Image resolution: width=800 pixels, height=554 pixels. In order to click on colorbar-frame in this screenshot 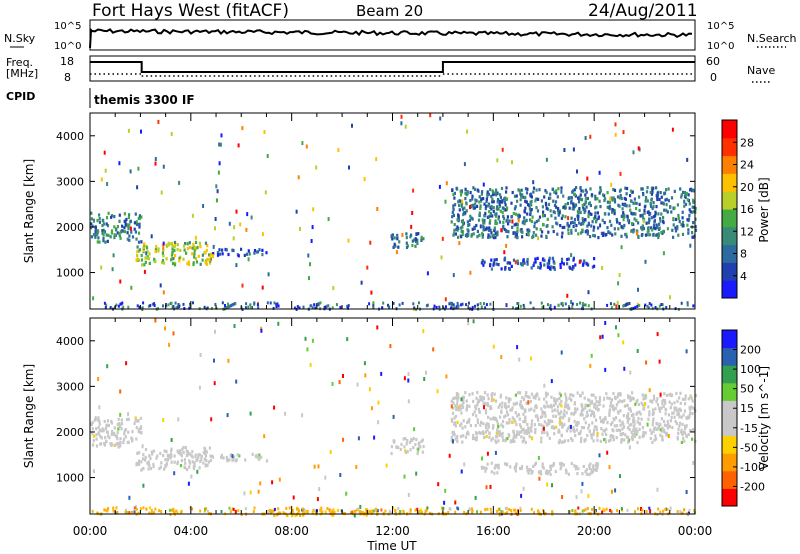, I will do `click(729, 418)`.